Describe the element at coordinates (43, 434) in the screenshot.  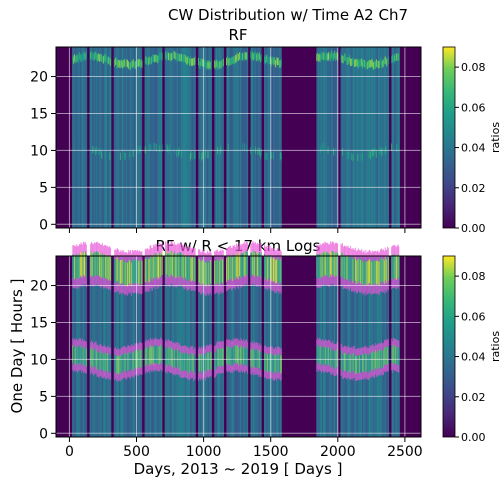
I see `y-tick-label: 0` at that location.